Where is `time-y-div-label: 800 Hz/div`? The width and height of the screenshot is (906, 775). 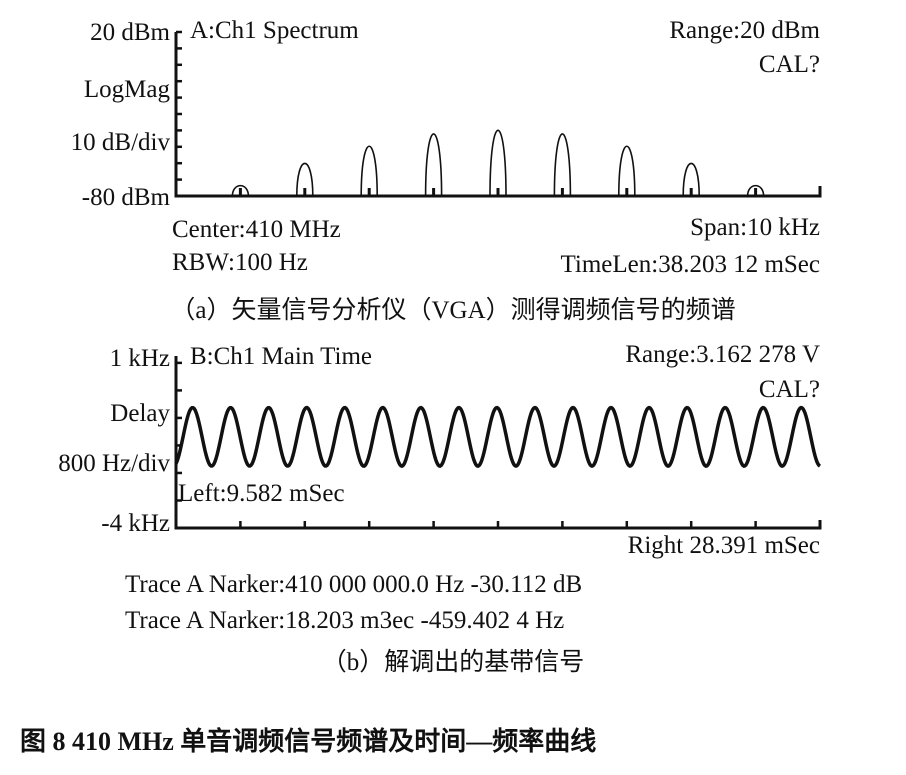 time-y-div-label: 800 Hz/div is located at coordinates (114, 463).